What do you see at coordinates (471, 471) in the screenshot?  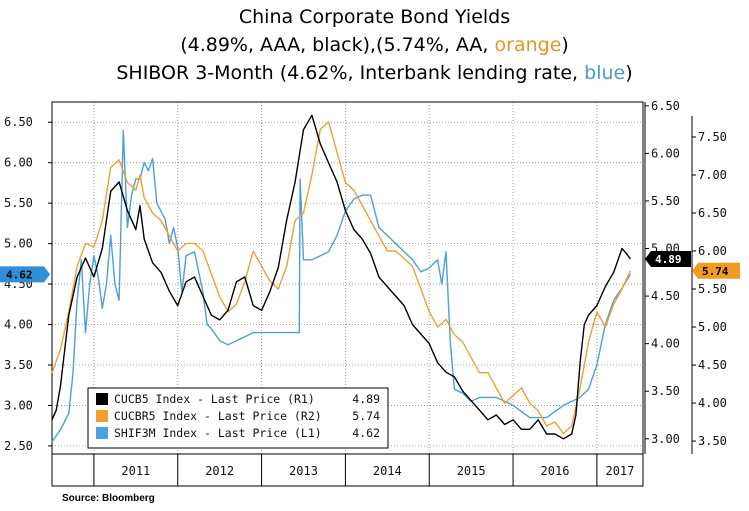 I see `x-tick-label: 2015` at bounding box center [471, 471].